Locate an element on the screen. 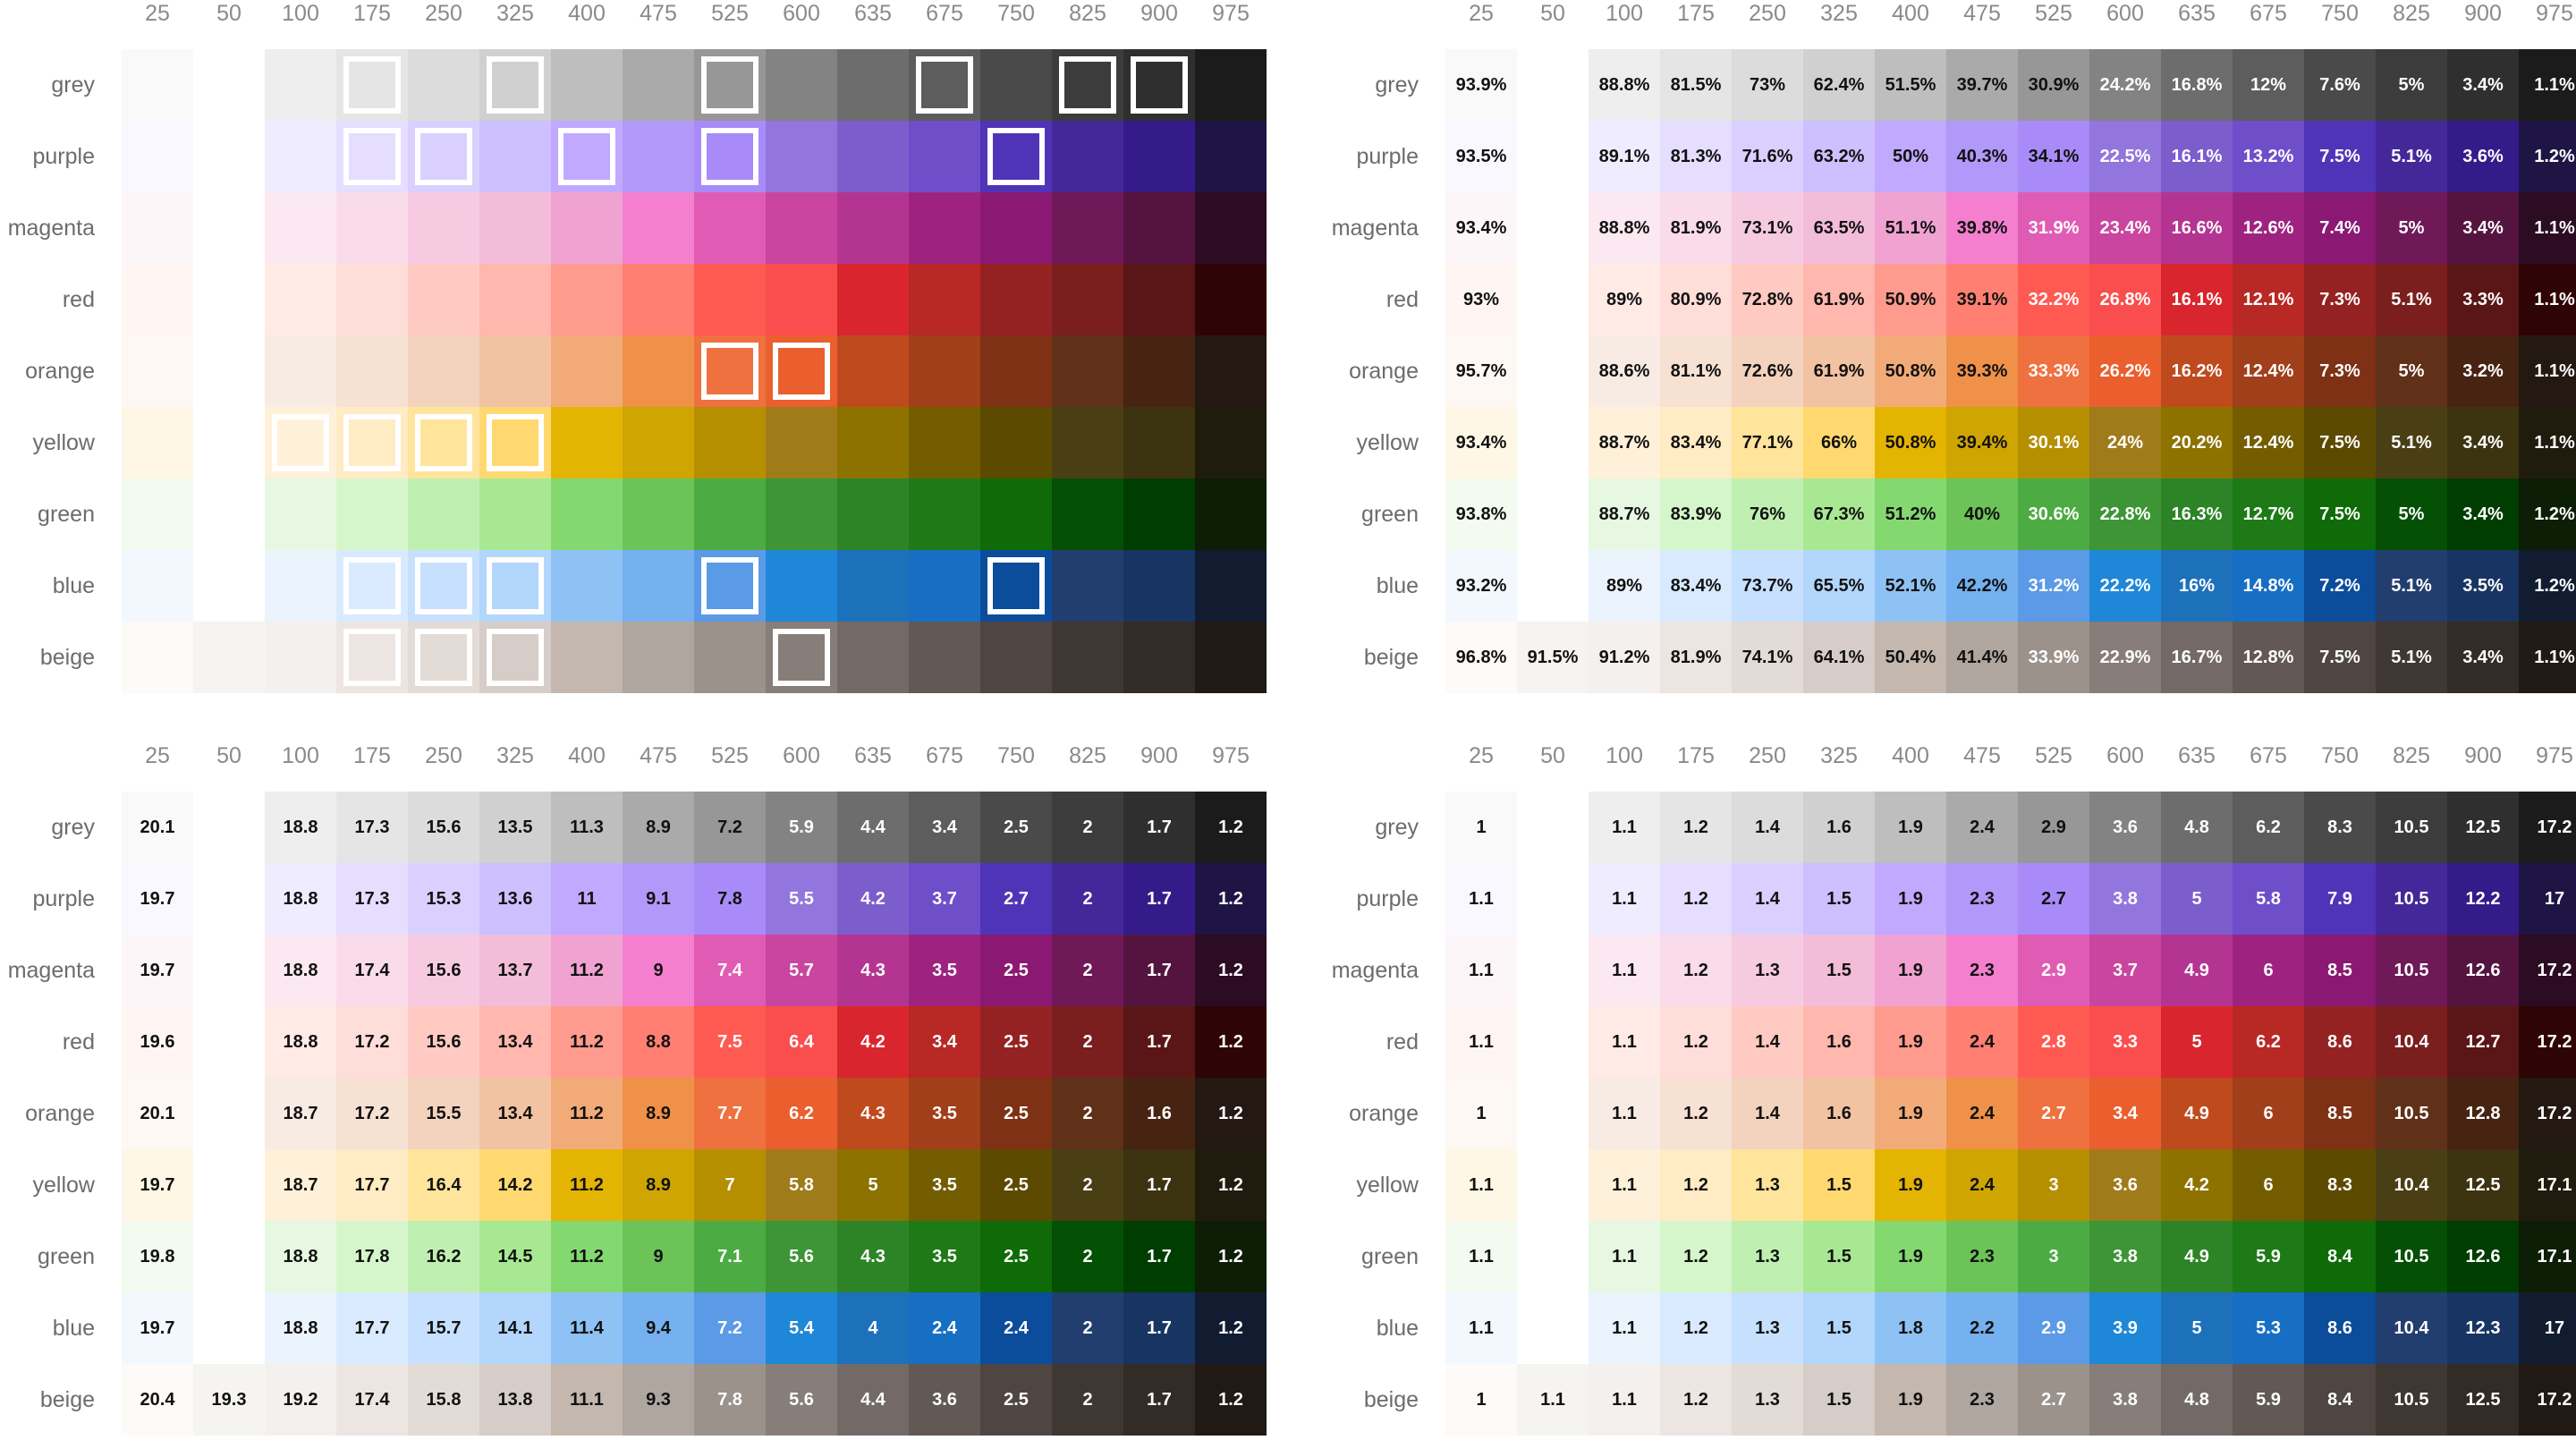  swatch-orange-250: 15.5 is located at coordinates (443, 1113).